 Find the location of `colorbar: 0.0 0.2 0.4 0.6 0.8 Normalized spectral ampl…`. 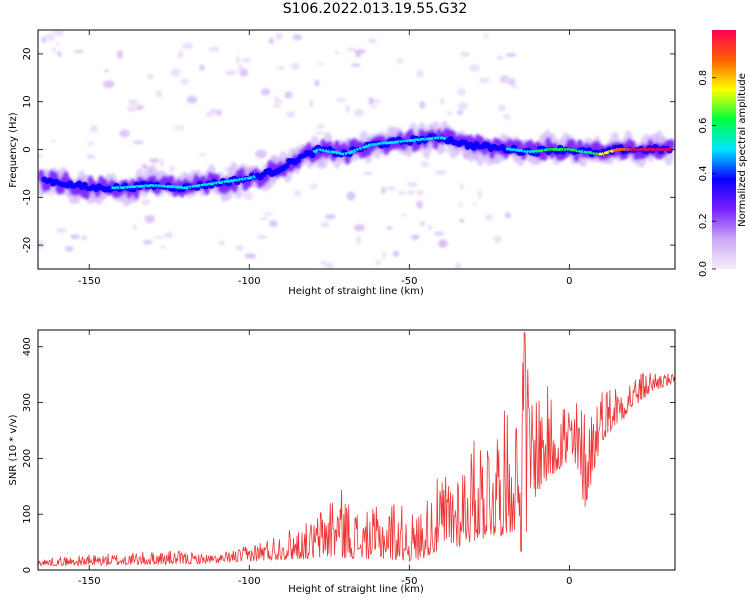

colorbar: 0.0 0.2 0.4 0.6 0.8 Normalized spectral ampl… is located at coordinates (723, 153).